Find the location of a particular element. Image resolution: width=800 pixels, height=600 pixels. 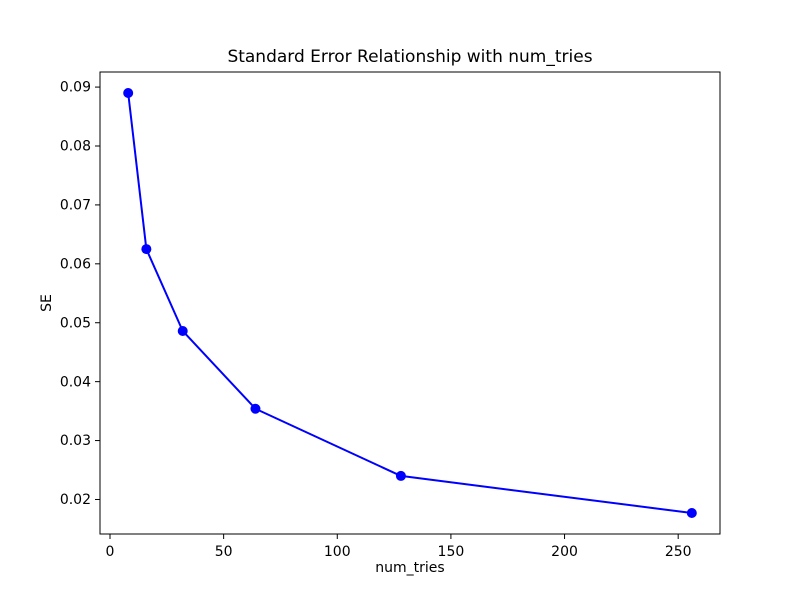

y-axis-label: SE is located at coordinates (47, 303).